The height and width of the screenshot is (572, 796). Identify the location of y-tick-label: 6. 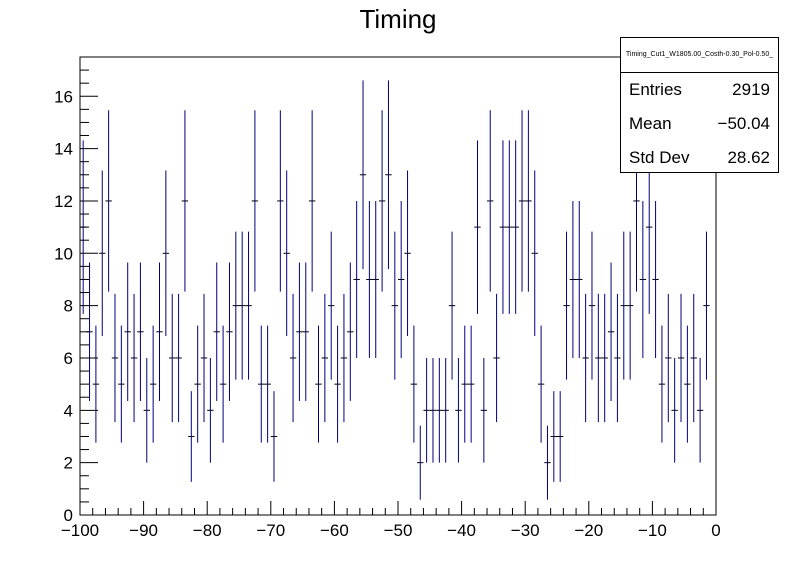
(68, 358).